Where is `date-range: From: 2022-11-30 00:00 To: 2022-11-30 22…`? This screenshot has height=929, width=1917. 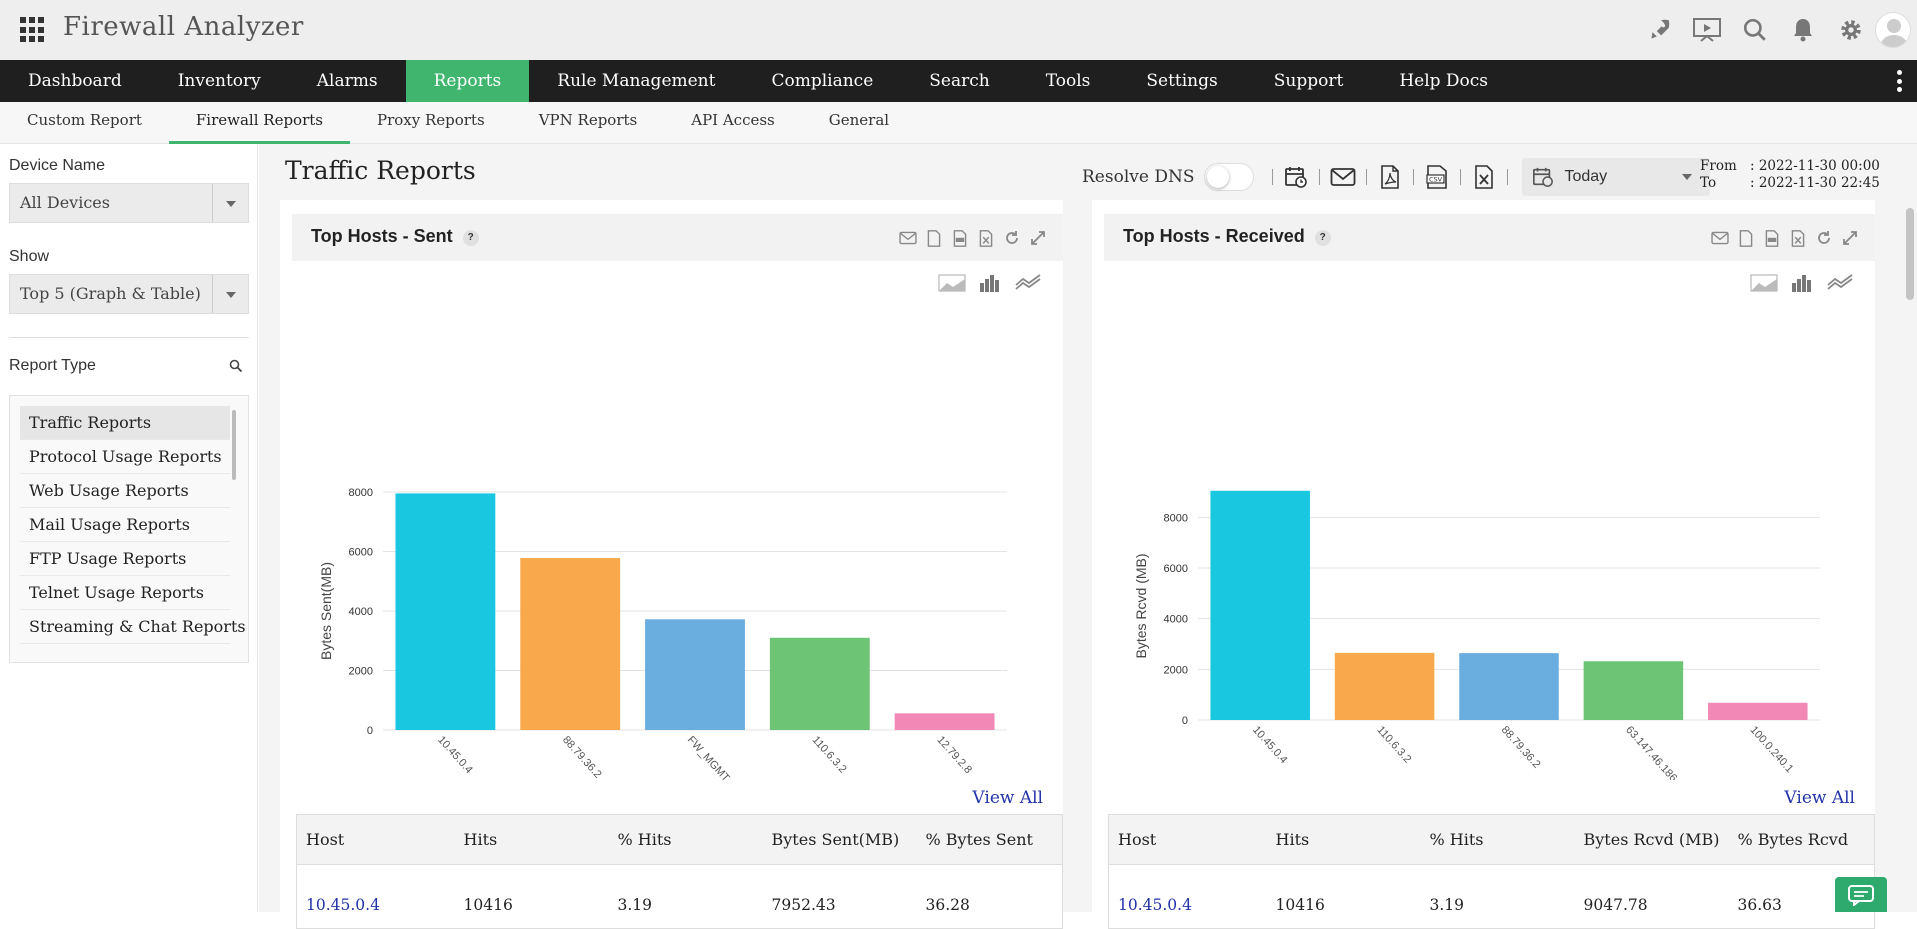
date-range: From: 2022-11-30 00:00 To: 2022-11-30 22… is located at coordinates (1790, 175).